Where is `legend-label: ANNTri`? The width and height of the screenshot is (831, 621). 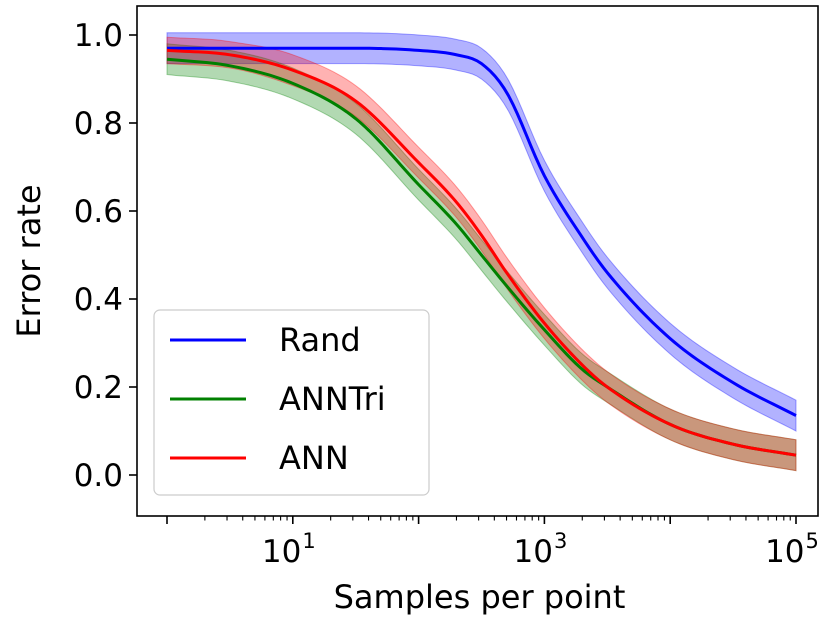 legend-label: ANNTri is located at coordinates (332, 399).